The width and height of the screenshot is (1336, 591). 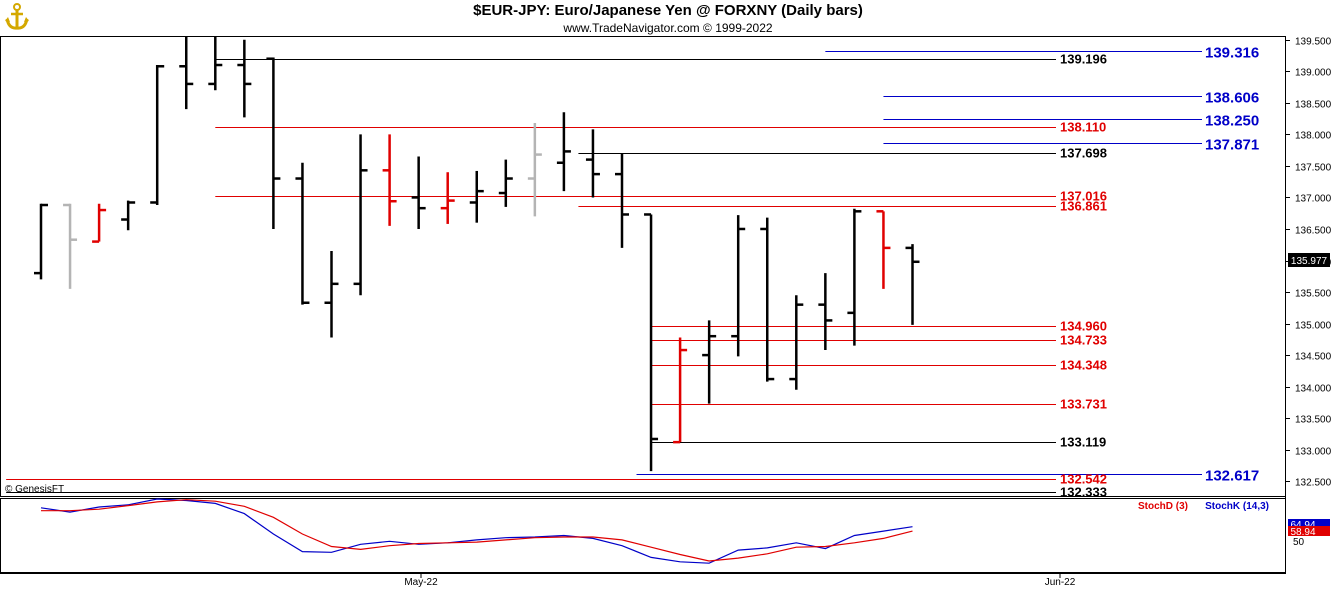 What do you see at coordinates (1083, 153) in the screenshot?
I see `level-label: 137.698` at bounding box center [1083, 153].